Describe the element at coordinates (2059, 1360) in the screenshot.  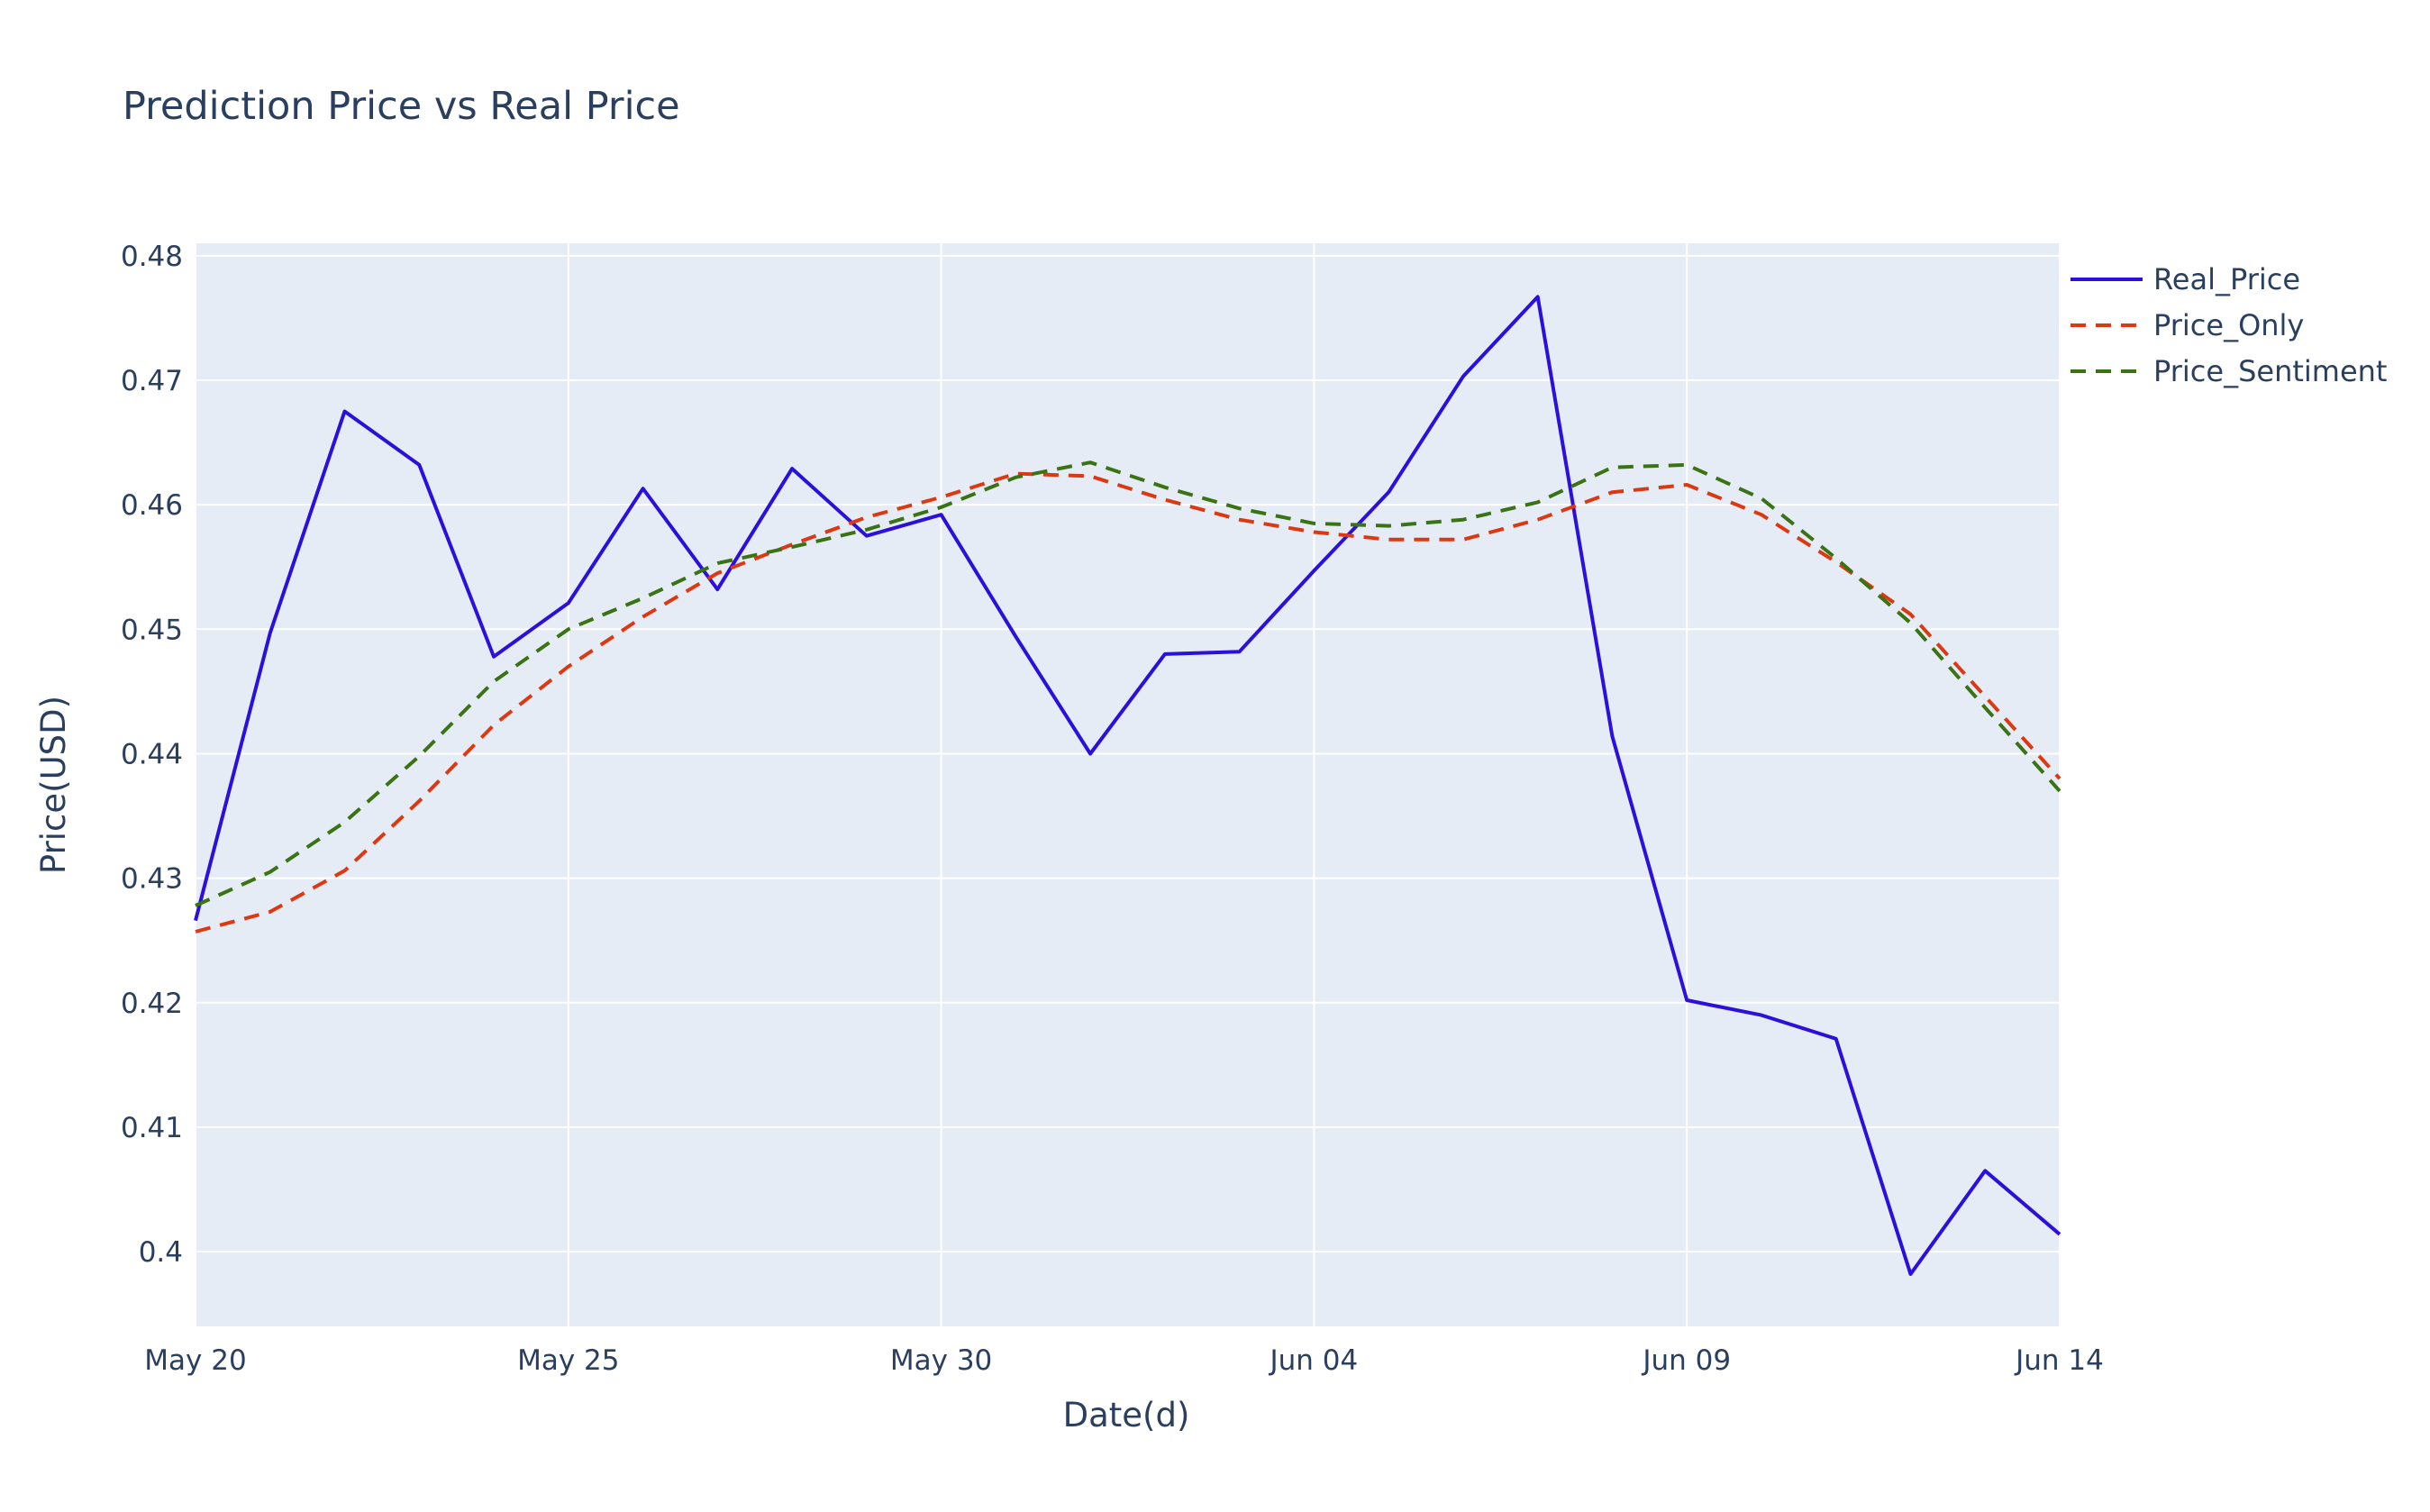
I see `x-tick-label: Jun 14` at that location.